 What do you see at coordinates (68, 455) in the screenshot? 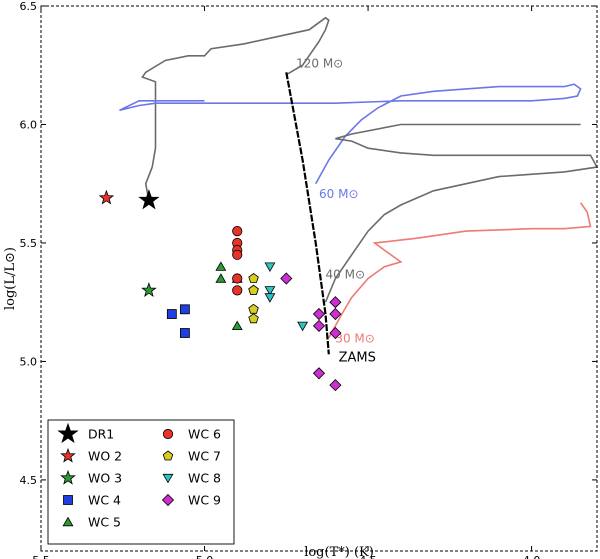
I see `legend-marker-wo2` at bounding box center [68, 455].